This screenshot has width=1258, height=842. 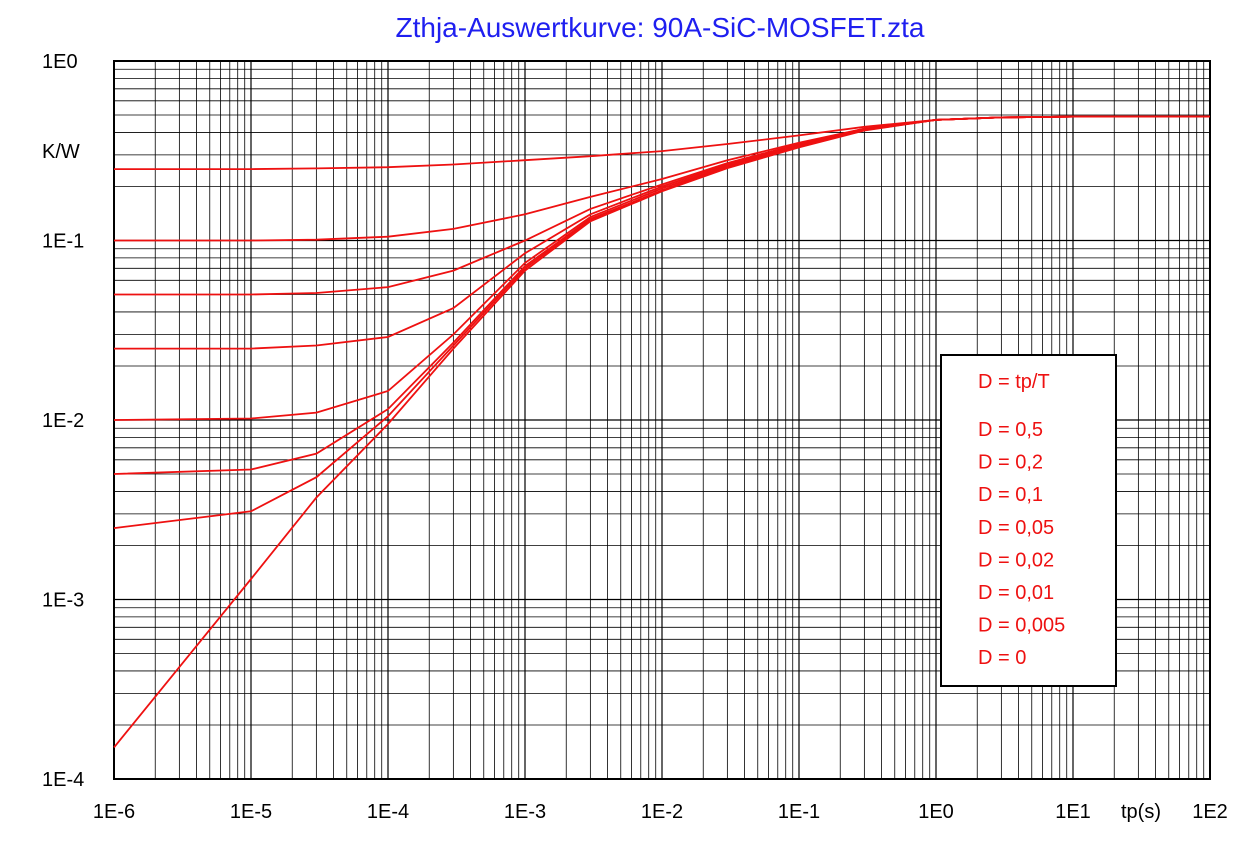 I want to click on x-axis-label: tp(s), so click(x=1141, y=812).